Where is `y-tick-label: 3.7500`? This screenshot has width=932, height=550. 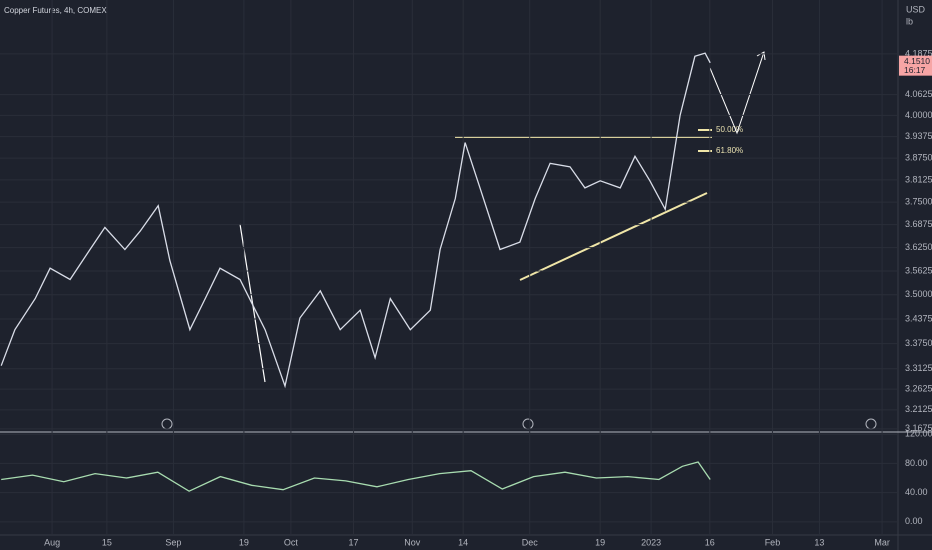 y-tick-label: 3.7500 is located at coordinates (918, 201).